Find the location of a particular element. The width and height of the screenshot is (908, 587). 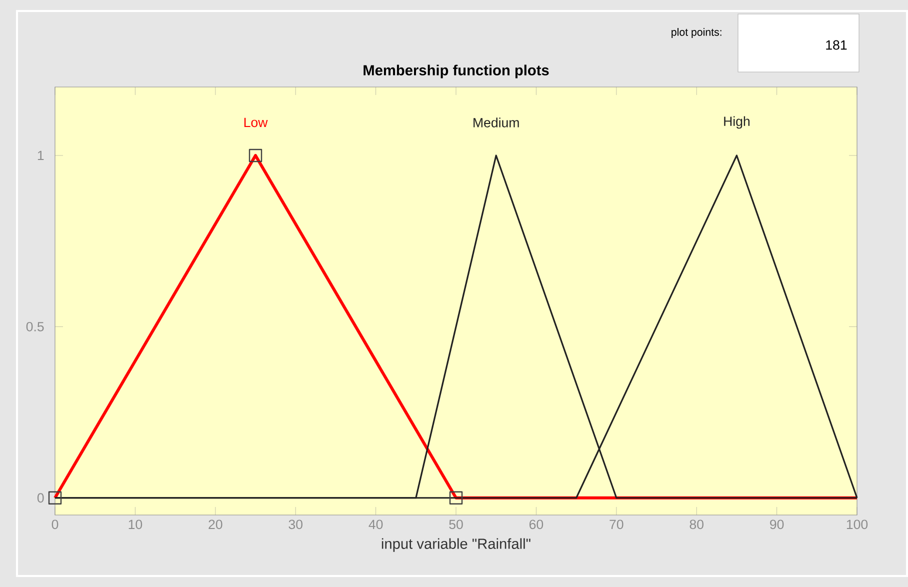

x-axis-title: input variable "Rainfall" is located at coordinates (456, 545).